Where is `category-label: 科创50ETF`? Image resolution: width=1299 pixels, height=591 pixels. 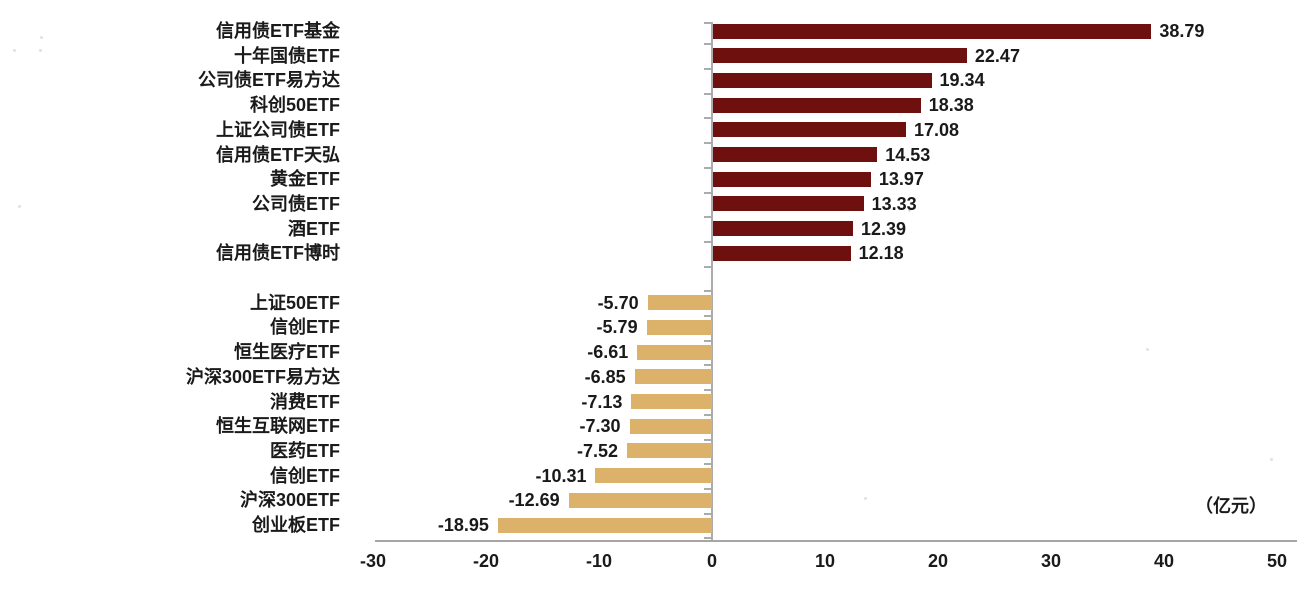
category-label: 科创50ETF is located at coordinates (294, 105).